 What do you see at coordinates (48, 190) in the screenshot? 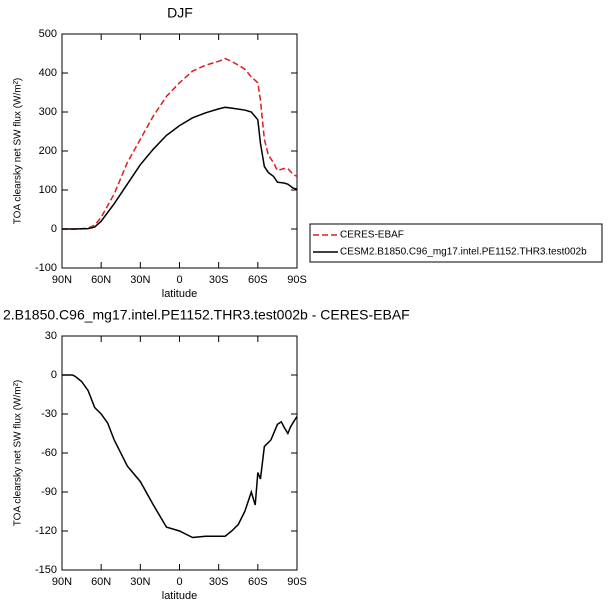
I see `y-tick-label: 100` at bounding box center [48, 190].